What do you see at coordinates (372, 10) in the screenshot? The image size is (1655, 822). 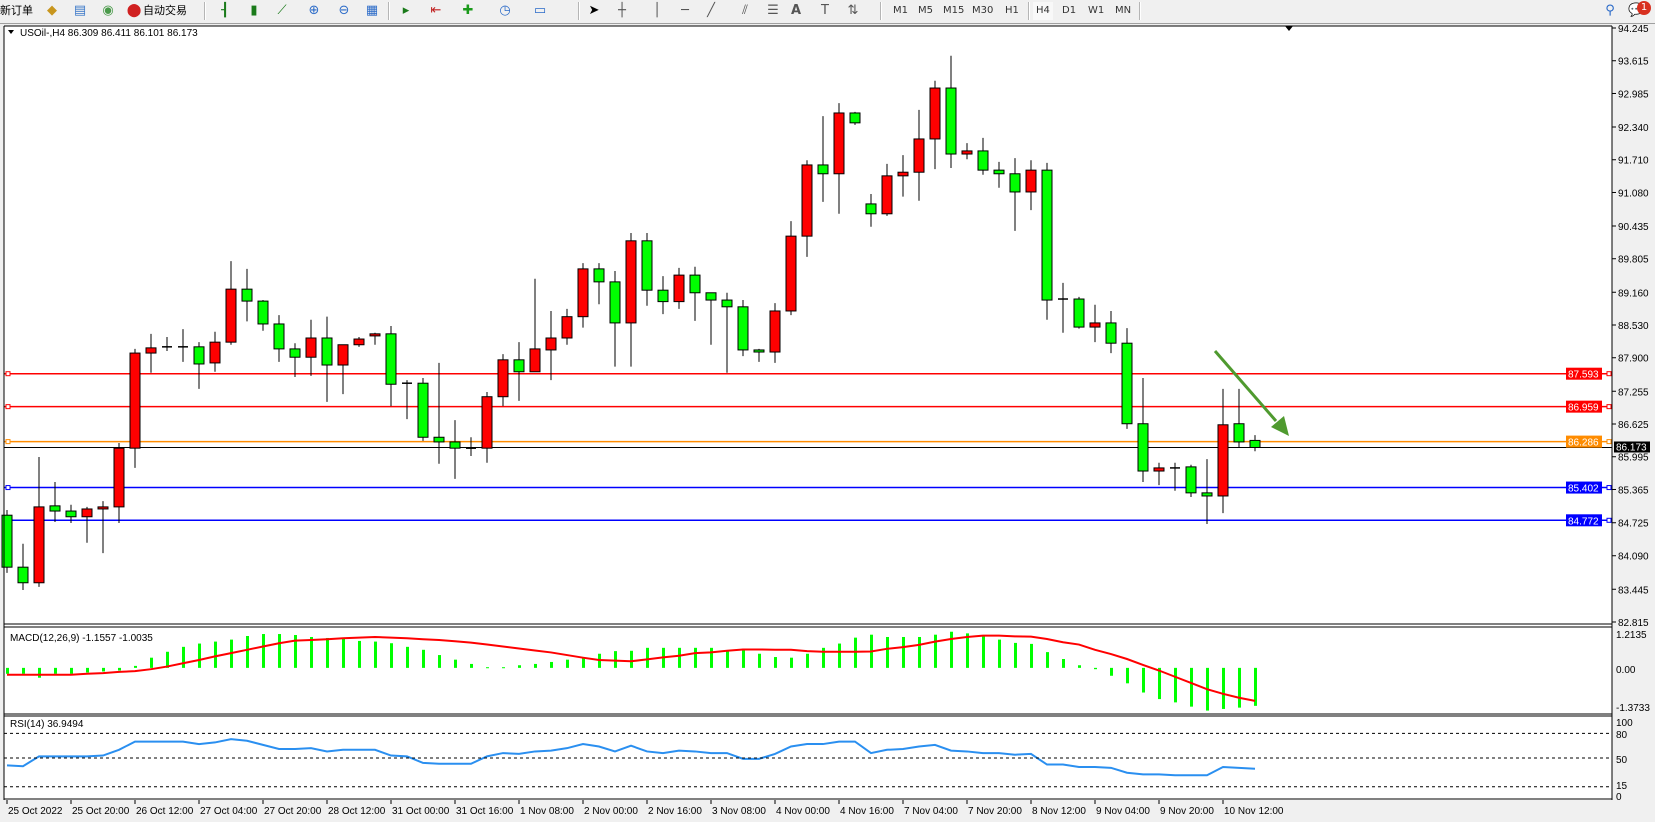 I see `tile-windows-icon: ▦` at bounding box center [372, 10].